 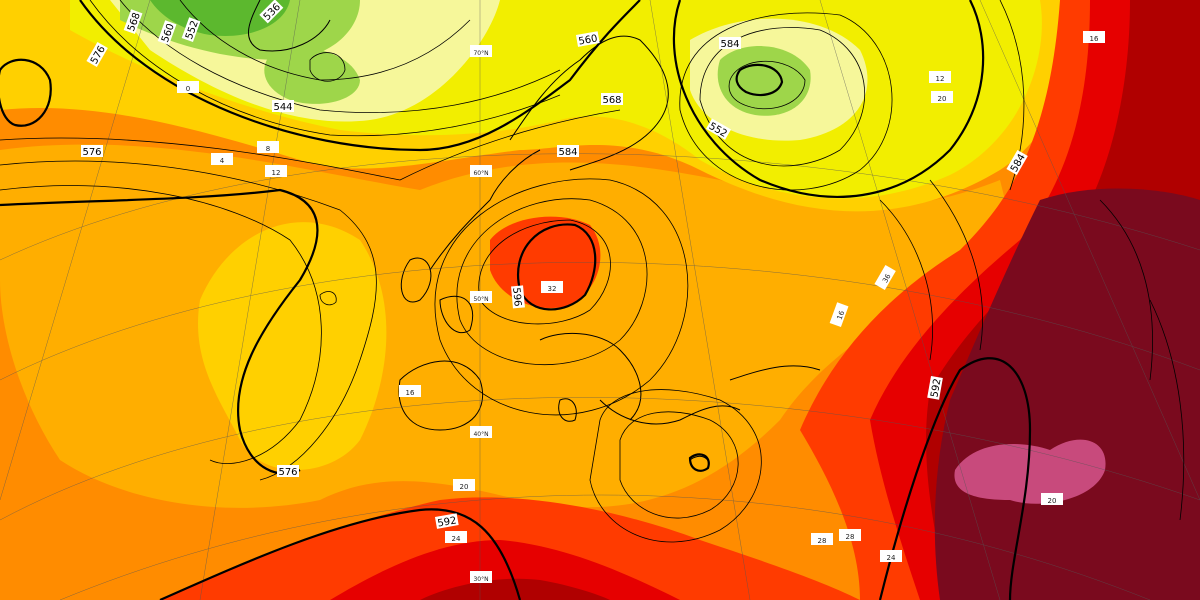 I want to click on latitude-label-text: 70°N, so click(x=480, y=53).